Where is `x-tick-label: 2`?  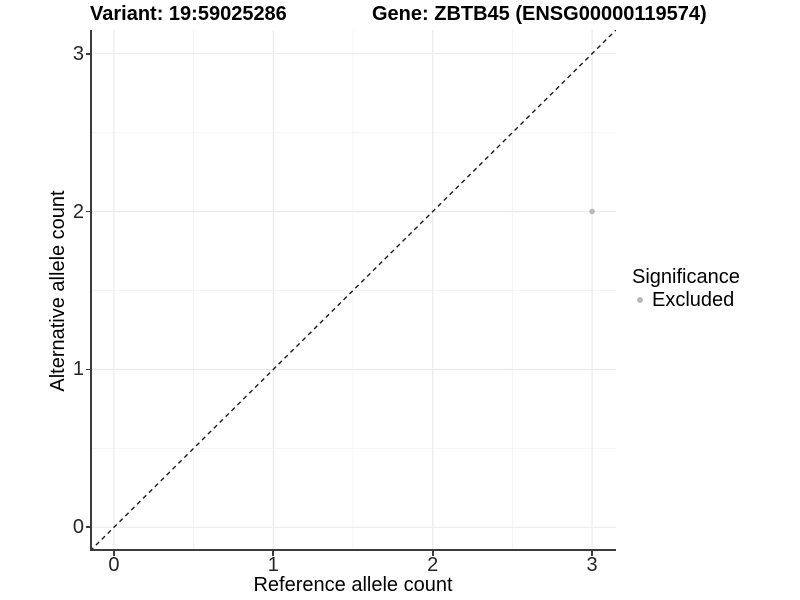 x-tick-label: 2 is located at coordinates (433, 565).